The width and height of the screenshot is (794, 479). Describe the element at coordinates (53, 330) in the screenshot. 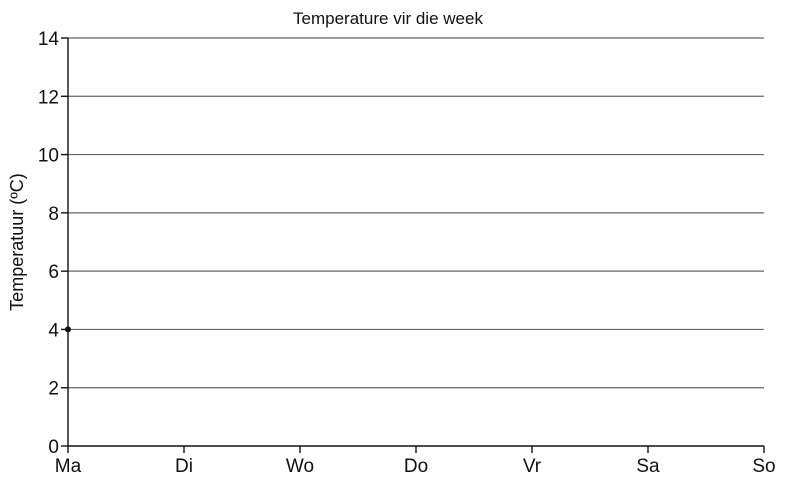

I see `y-tick-label-4: 4` at that location.